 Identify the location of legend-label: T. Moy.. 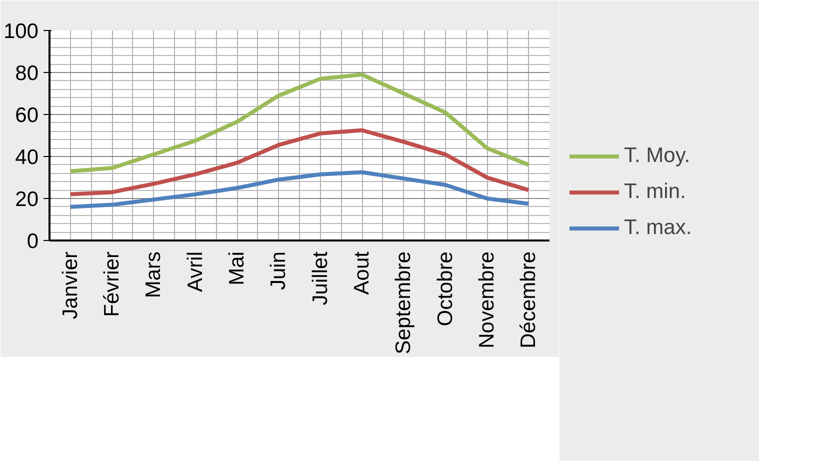
(657, 156).